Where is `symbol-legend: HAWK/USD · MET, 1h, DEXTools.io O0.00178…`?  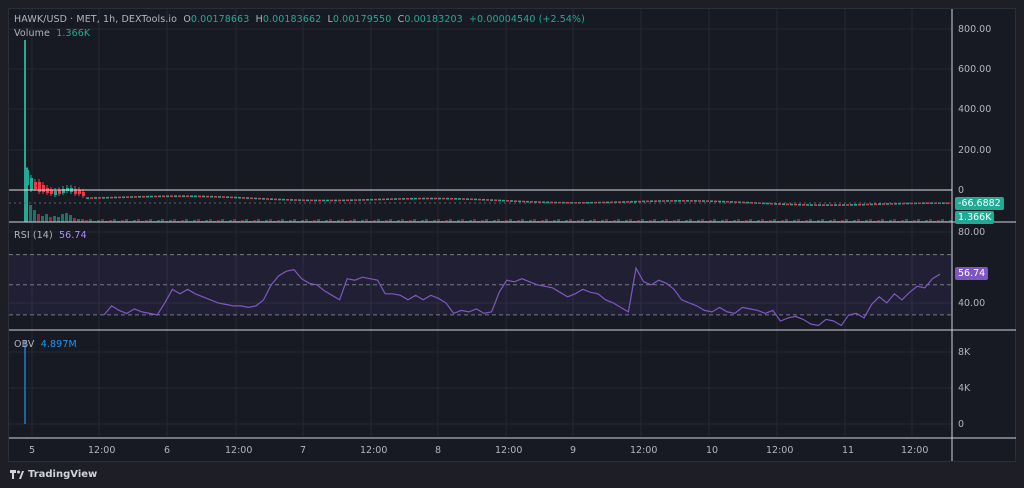
symbol-legend: HAWK/USD · MET, 1h, DEXTools.io O0.00178… is located at coordinates (299, 19).